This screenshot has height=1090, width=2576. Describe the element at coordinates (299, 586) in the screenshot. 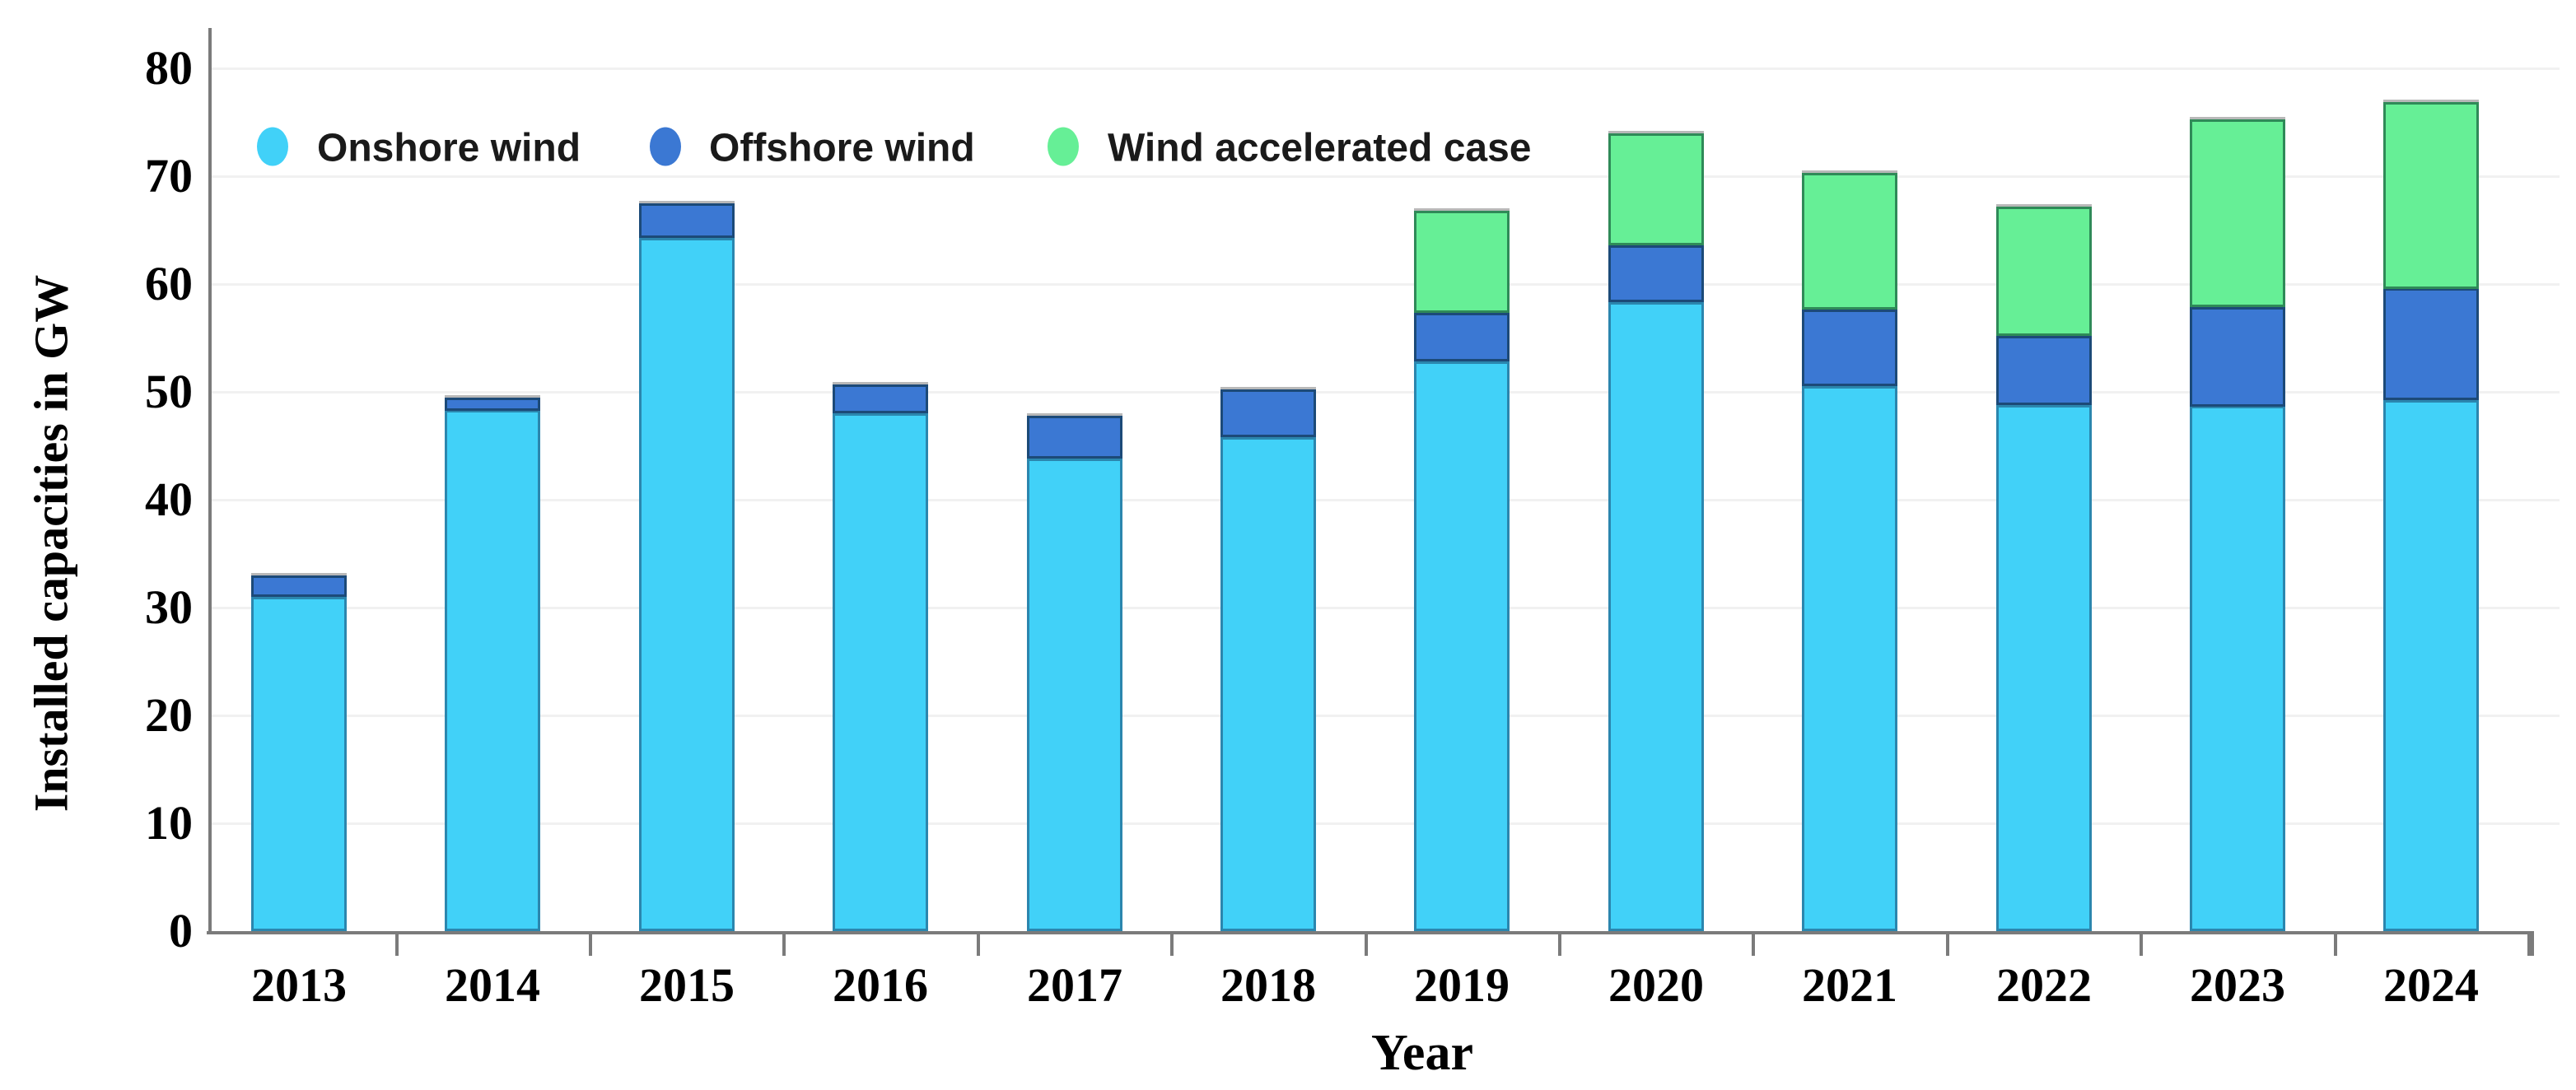

I see `bar-2013-offshore-wind` at that location.